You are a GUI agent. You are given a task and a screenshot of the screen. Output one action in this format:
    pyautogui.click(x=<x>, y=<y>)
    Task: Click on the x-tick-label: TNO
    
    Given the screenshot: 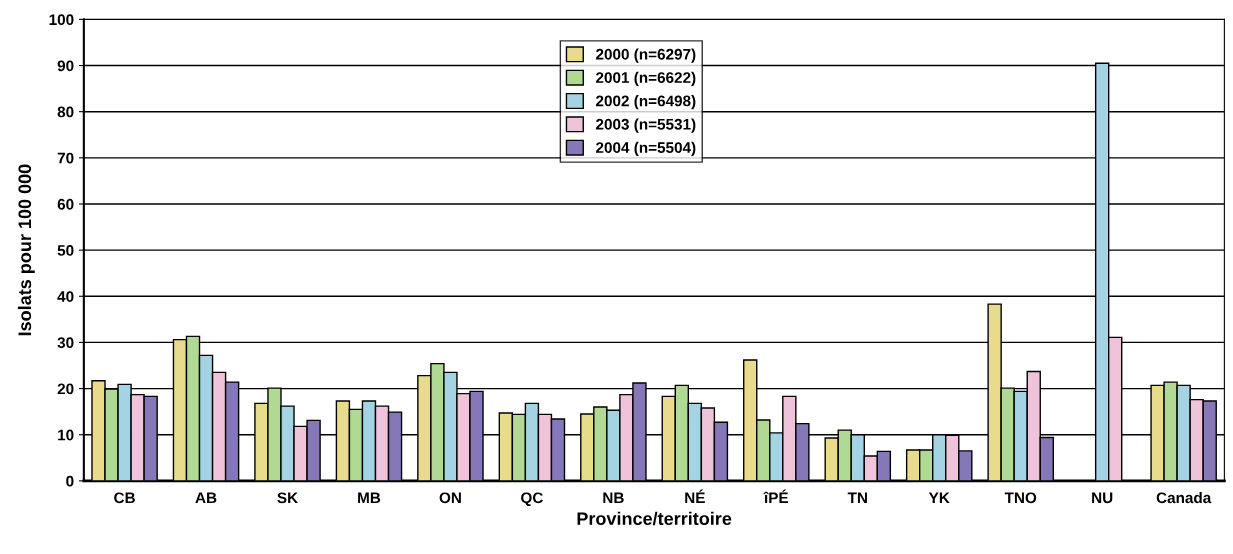 What is the action you would take?
    pyautogui.click(x=1020, y=498)
    